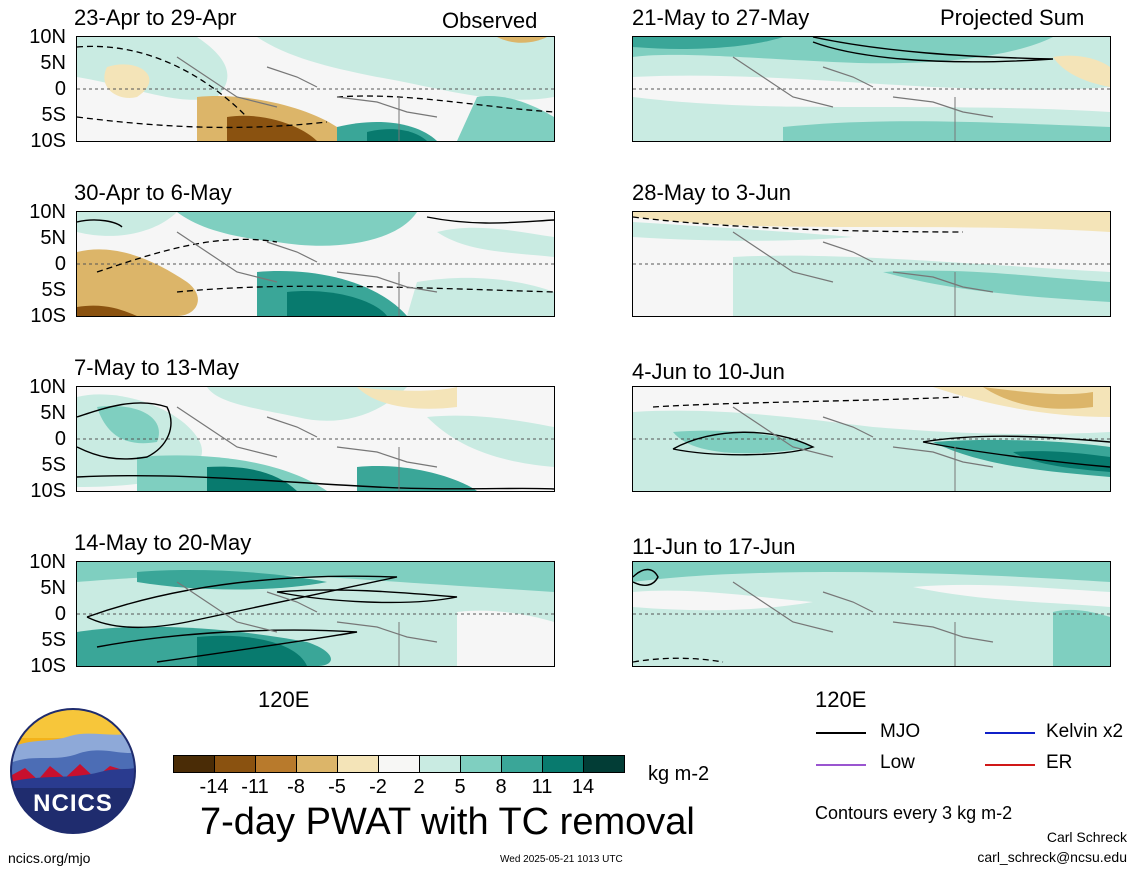 The height and width of the screenshot is (873, 1135). Describe the element at coordinates (460, 787) in the screenshot. I see `colorbar-tick: 5` at that location.